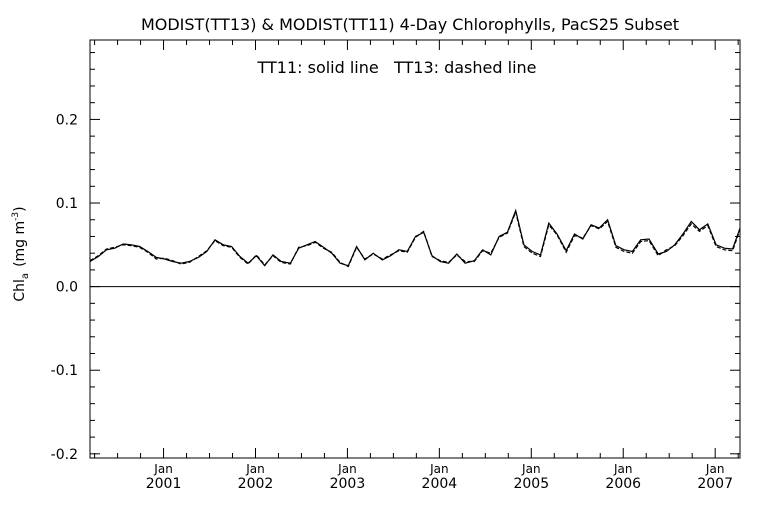 The width and height of the screenshot is (768, 512). What do you see at coordinates (25, 276) in the screenshot?
I see `y-axis-label-subscript: a` at bounding box center [25, 276].